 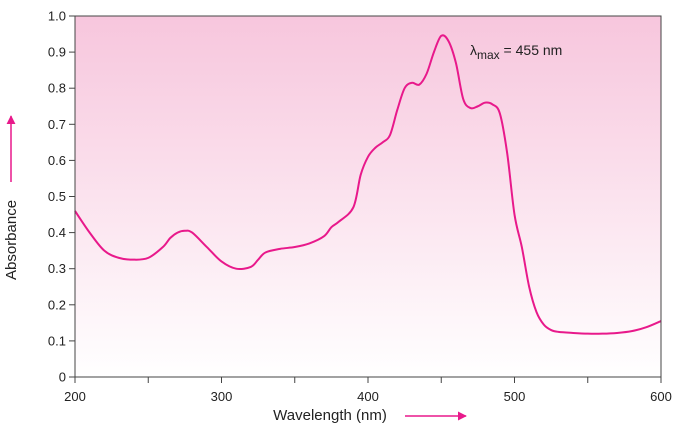 What do you see at coordinates (57, 124) in the screenshot?
I see `y-tick-label: 0.7` at bounding box center [57, 124].